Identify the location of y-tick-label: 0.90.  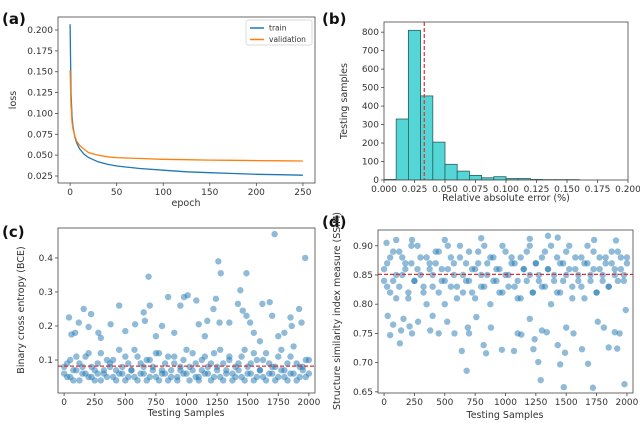
(363, 247).